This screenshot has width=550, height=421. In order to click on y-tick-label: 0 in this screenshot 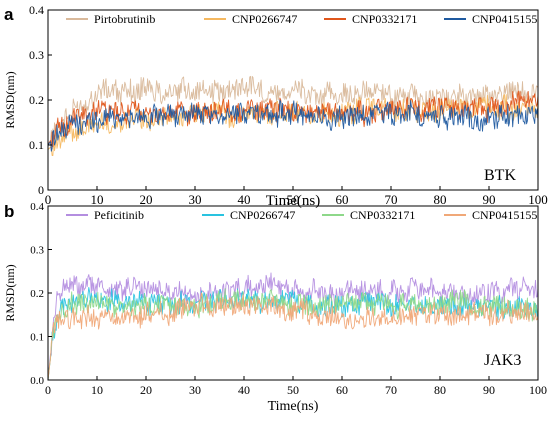, I will do `click(41, 190)`.